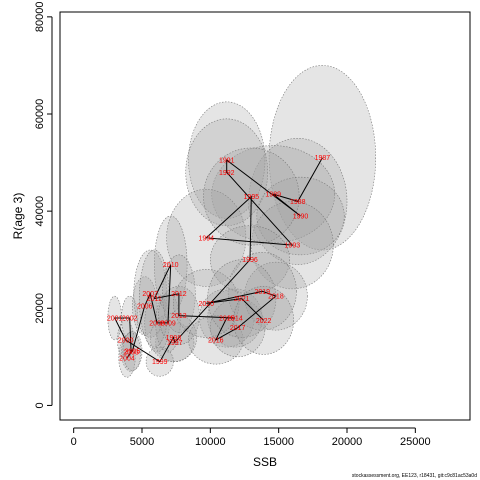 The width and height of the screenshot is (480, 480). What do you see at coordinates (115, 319) in the screenshot?
I see `year-label-2001: 2001` at bounding box center [115, 319].